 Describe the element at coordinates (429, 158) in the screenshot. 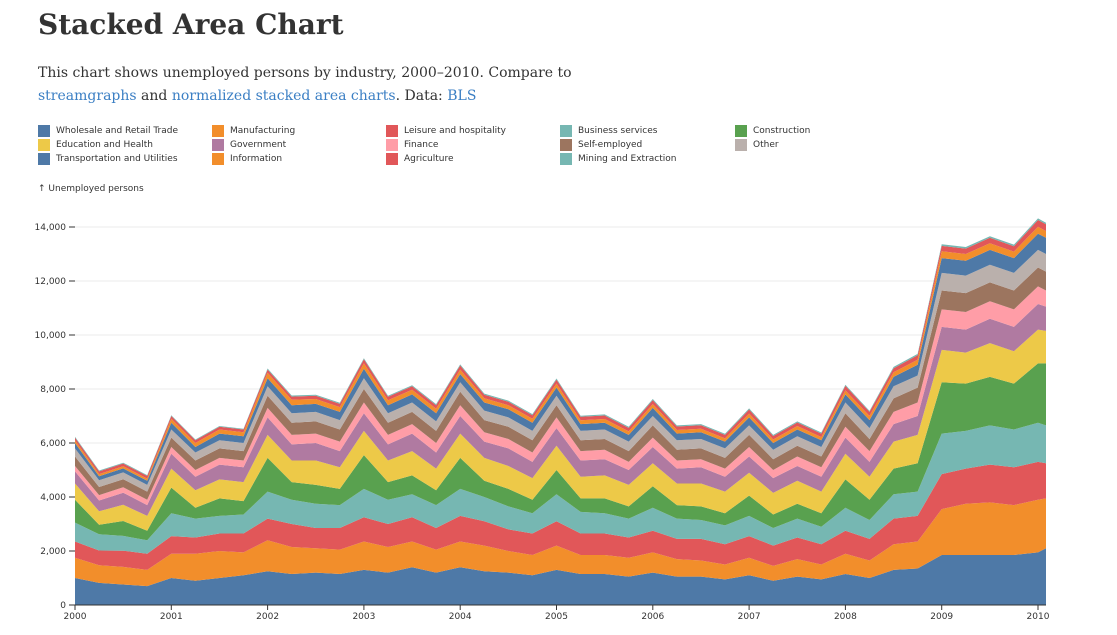

I see `legend-label: Agriculture` at that location.